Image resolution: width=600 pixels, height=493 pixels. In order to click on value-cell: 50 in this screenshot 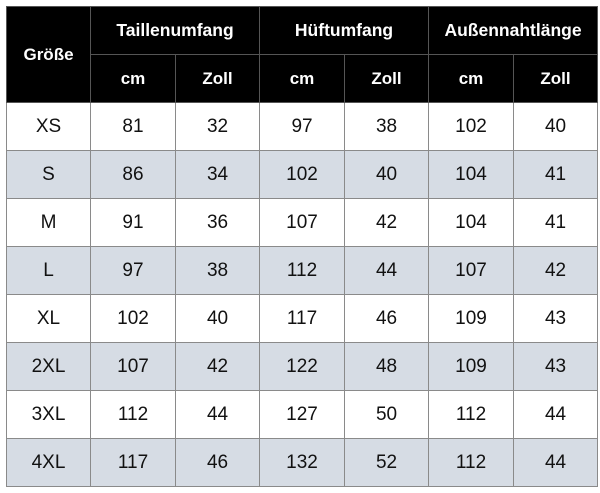, I will do `click(387, 414)`.